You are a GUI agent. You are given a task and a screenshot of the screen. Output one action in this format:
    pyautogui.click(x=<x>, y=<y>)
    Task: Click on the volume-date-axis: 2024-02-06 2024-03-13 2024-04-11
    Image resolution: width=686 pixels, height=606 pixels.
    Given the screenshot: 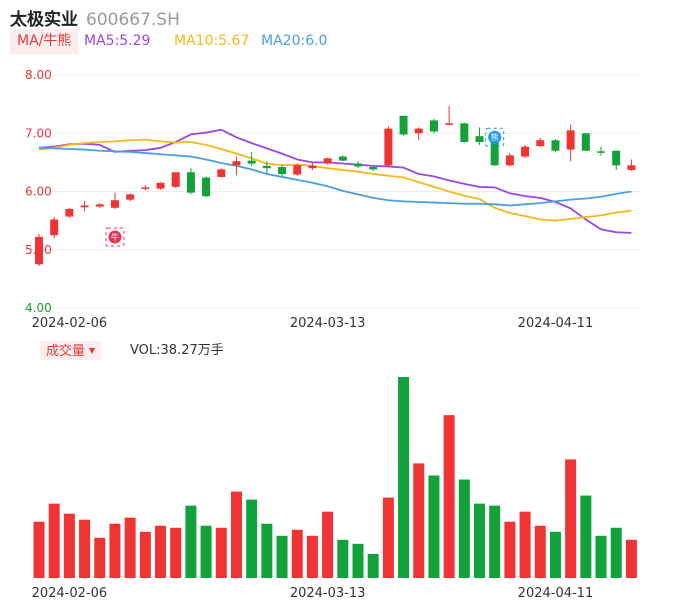 What is the action you would take?
    pyautogui.click(x=313, y=593)
    